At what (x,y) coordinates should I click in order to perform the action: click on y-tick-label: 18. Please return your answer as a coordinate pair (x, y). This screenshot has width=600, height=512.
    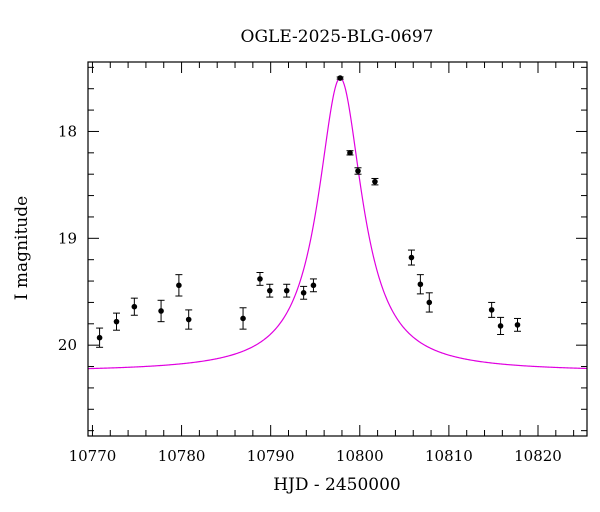
    Looking at the image, I should click on (67, 131).